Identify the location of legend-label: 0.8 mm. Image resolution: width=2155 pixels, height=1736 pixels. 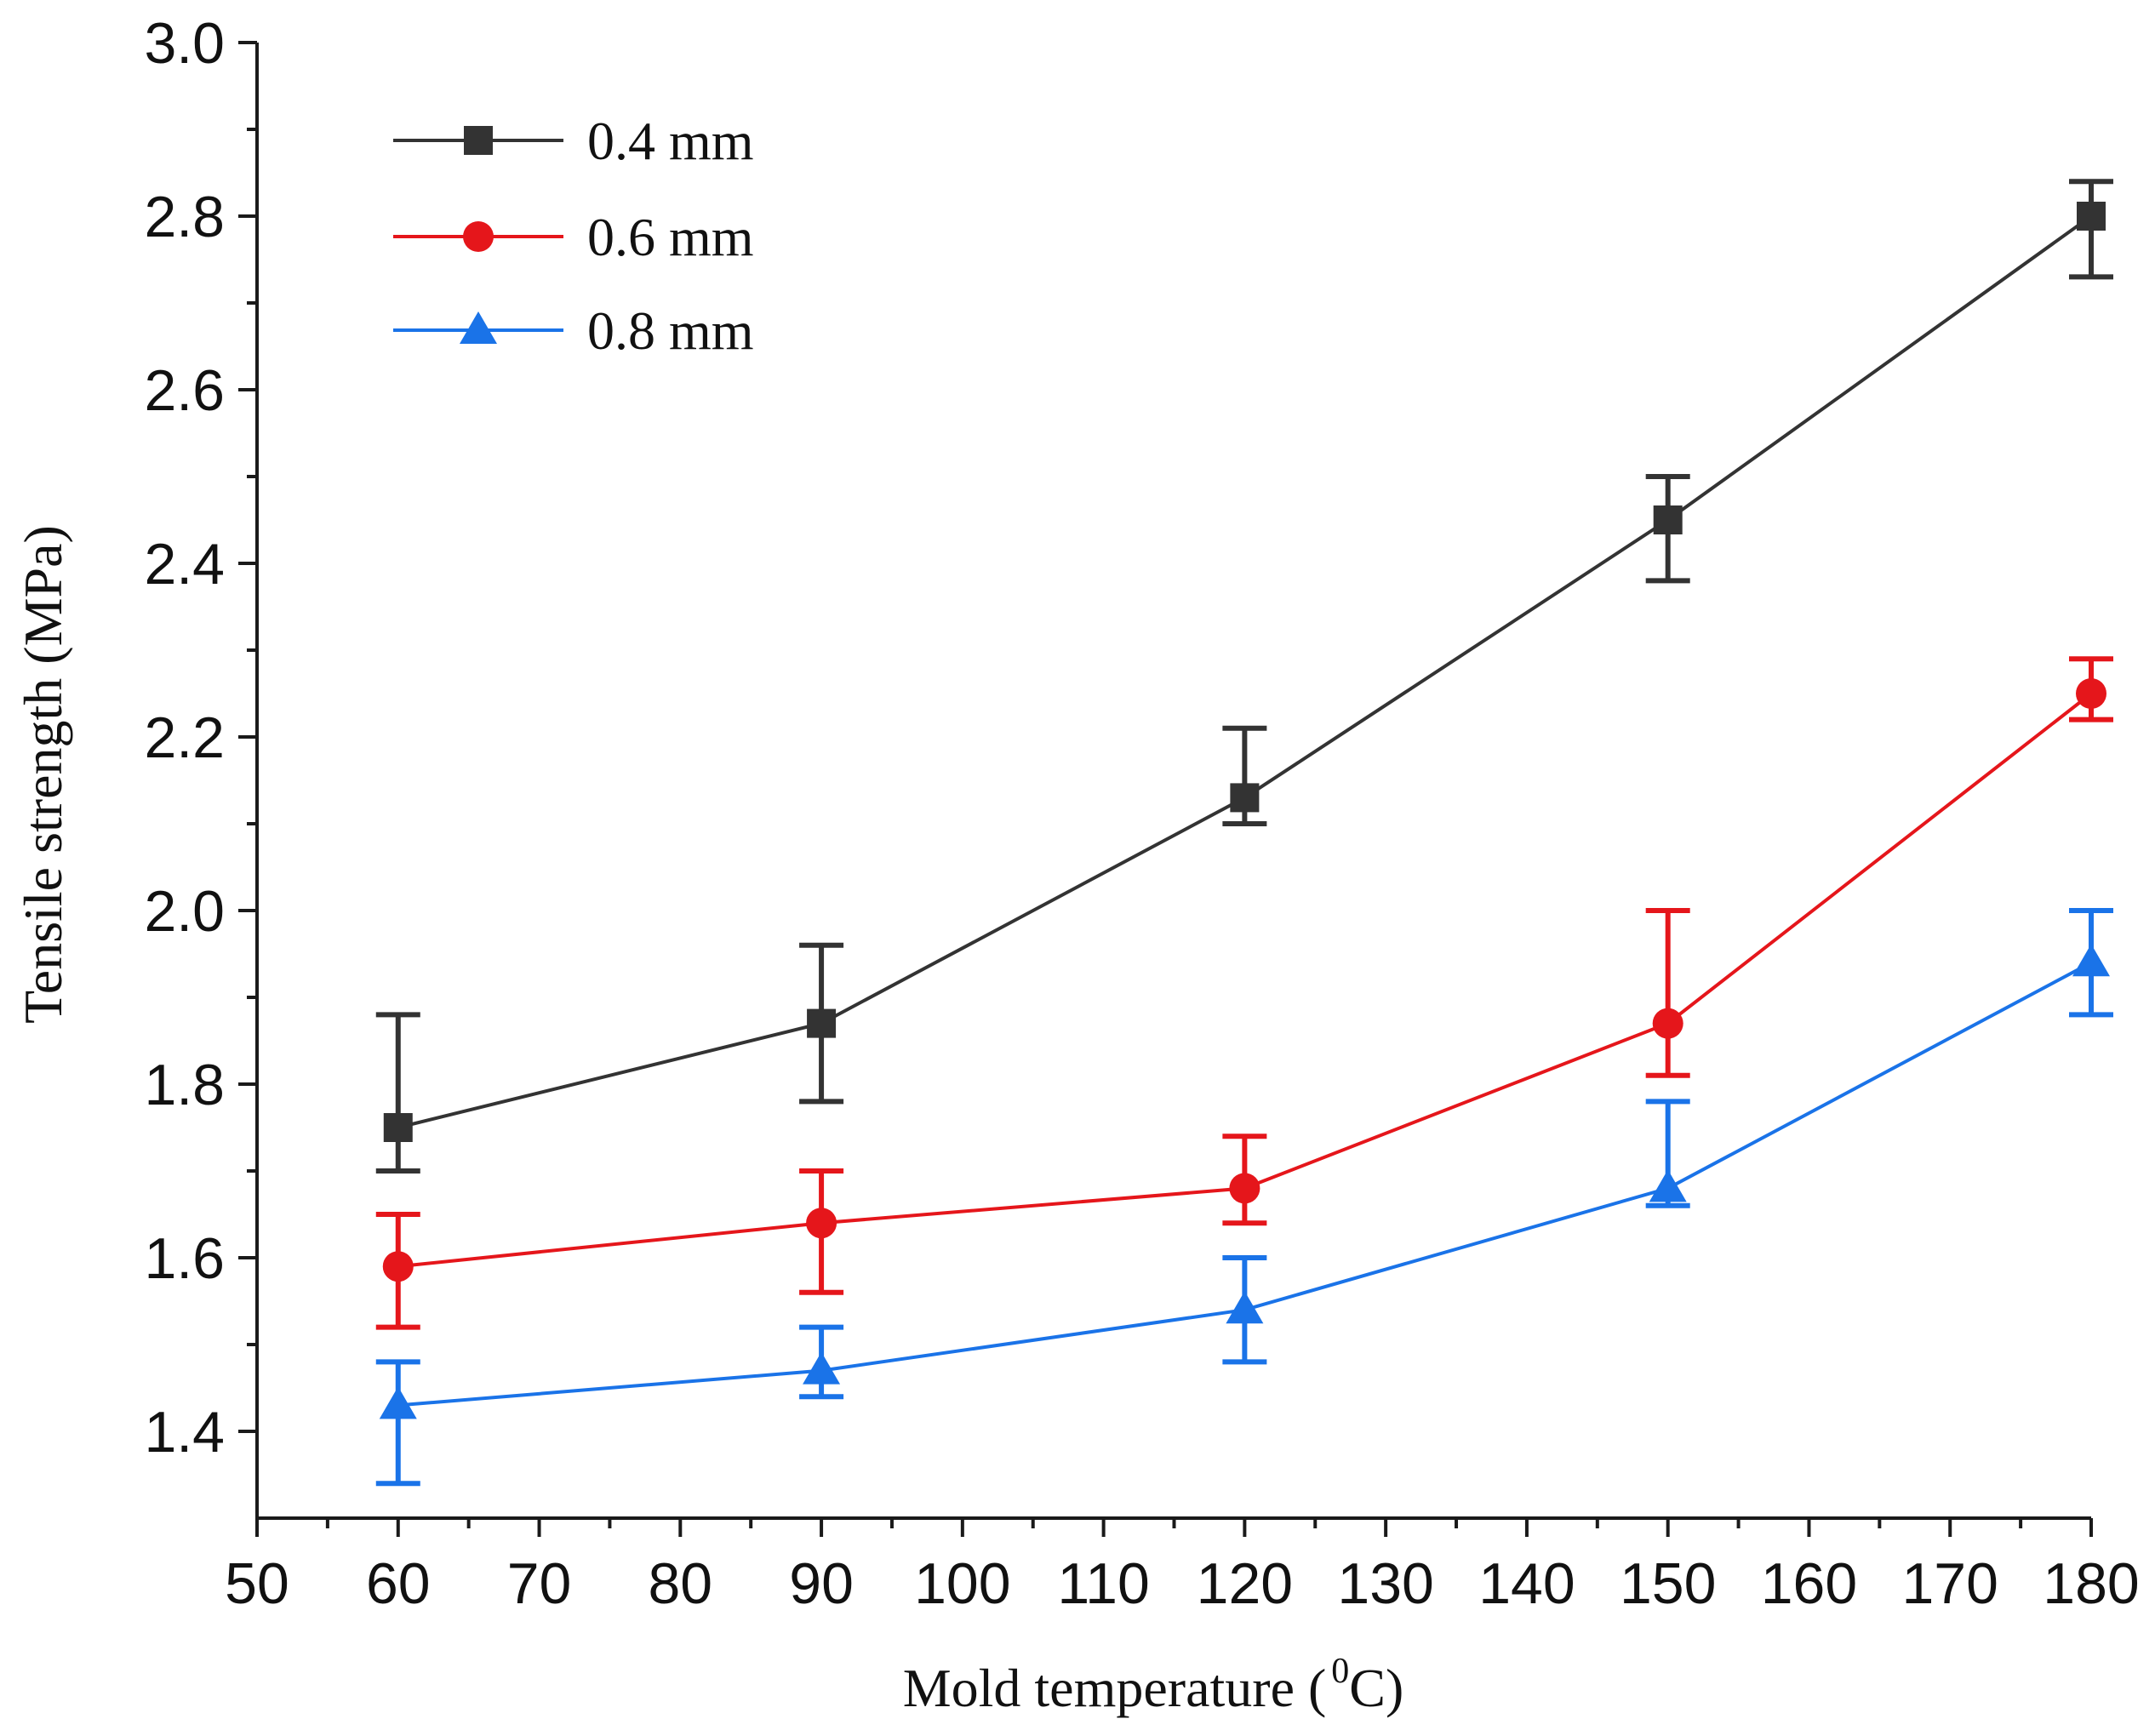
(670, 330).